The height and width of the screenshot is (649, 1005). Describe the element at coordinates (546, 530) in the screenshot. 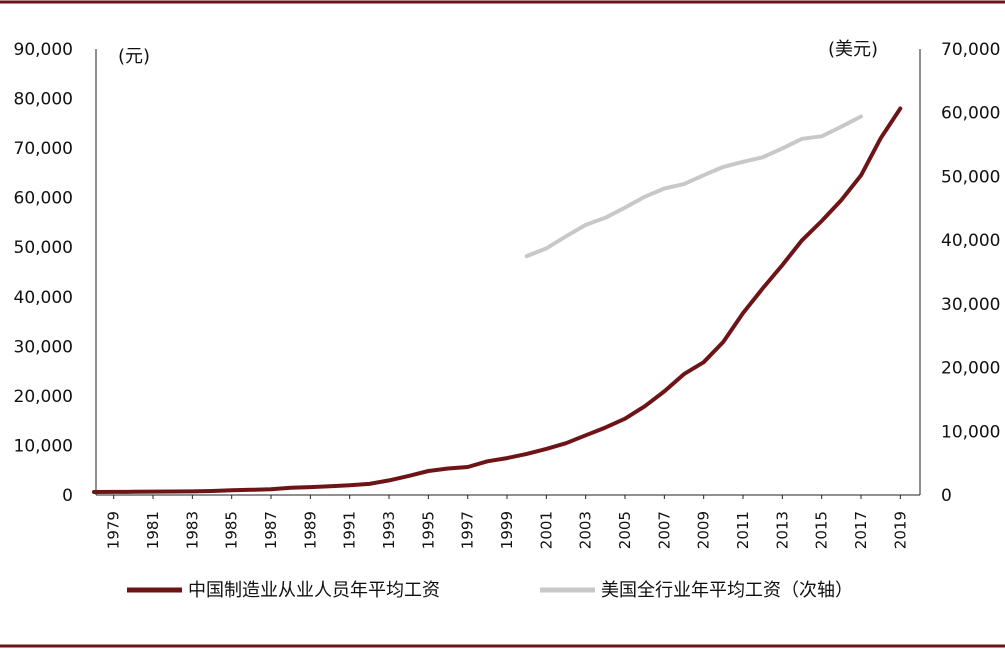

I see `x-tick-label: 2001` at that location.